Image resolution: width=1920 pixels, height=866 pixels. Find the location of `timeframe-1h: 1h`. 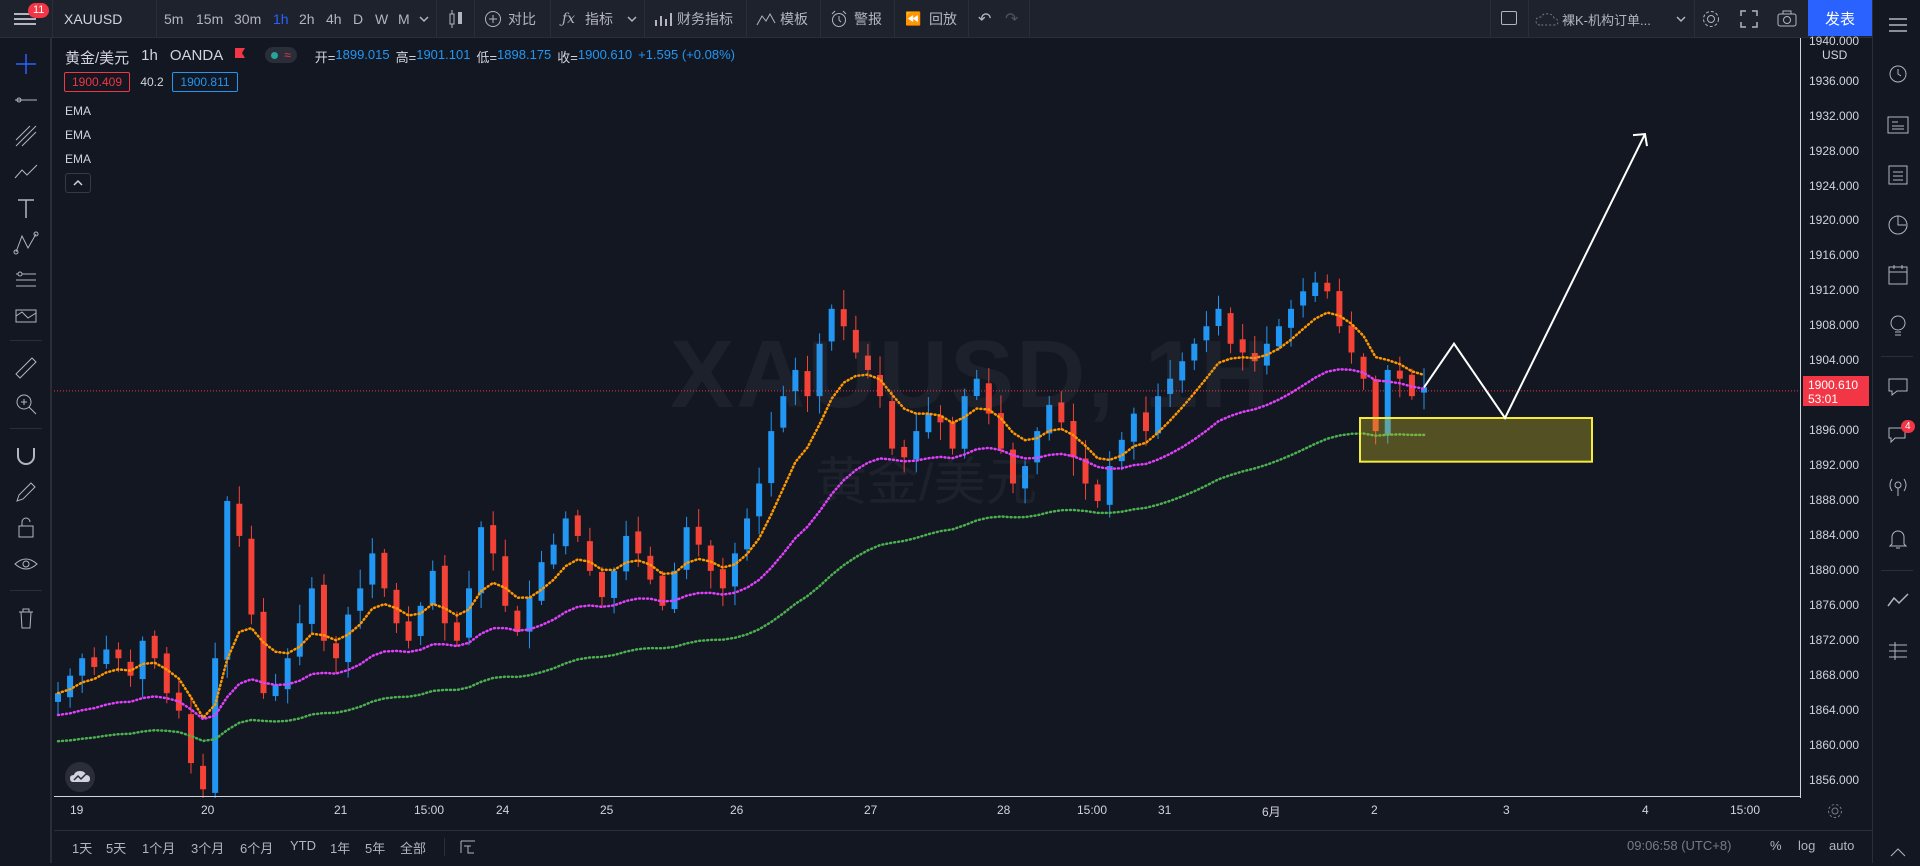

timeframe-1h: 1h is located at coordinates (281, 19).